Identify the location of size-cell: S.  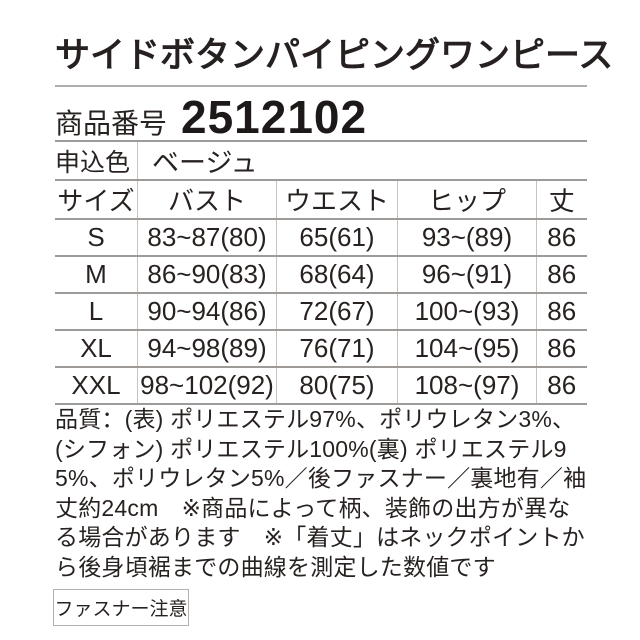
(96, 237).